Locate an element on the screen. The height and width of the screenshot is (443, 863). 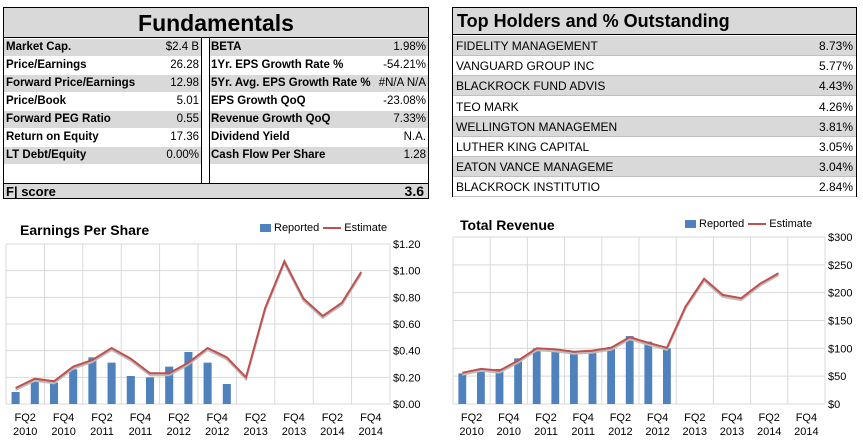
metric-value: $2.4 B is located at coordinates (182, 47).